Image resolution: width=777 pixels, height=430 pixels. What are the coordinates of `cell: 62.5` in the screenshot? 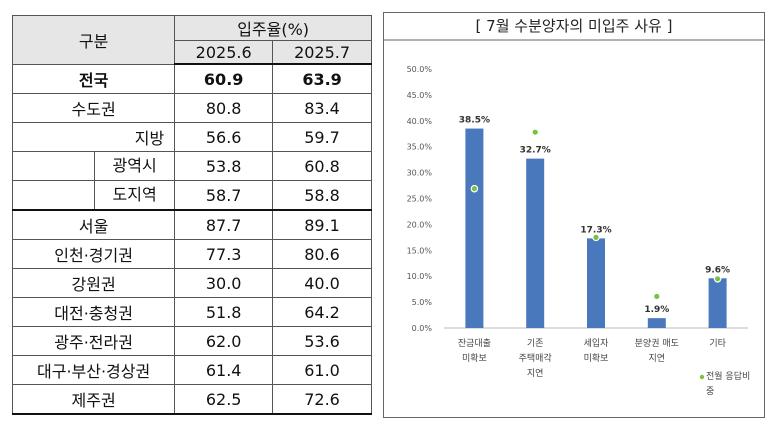 It's located at (224, 399).